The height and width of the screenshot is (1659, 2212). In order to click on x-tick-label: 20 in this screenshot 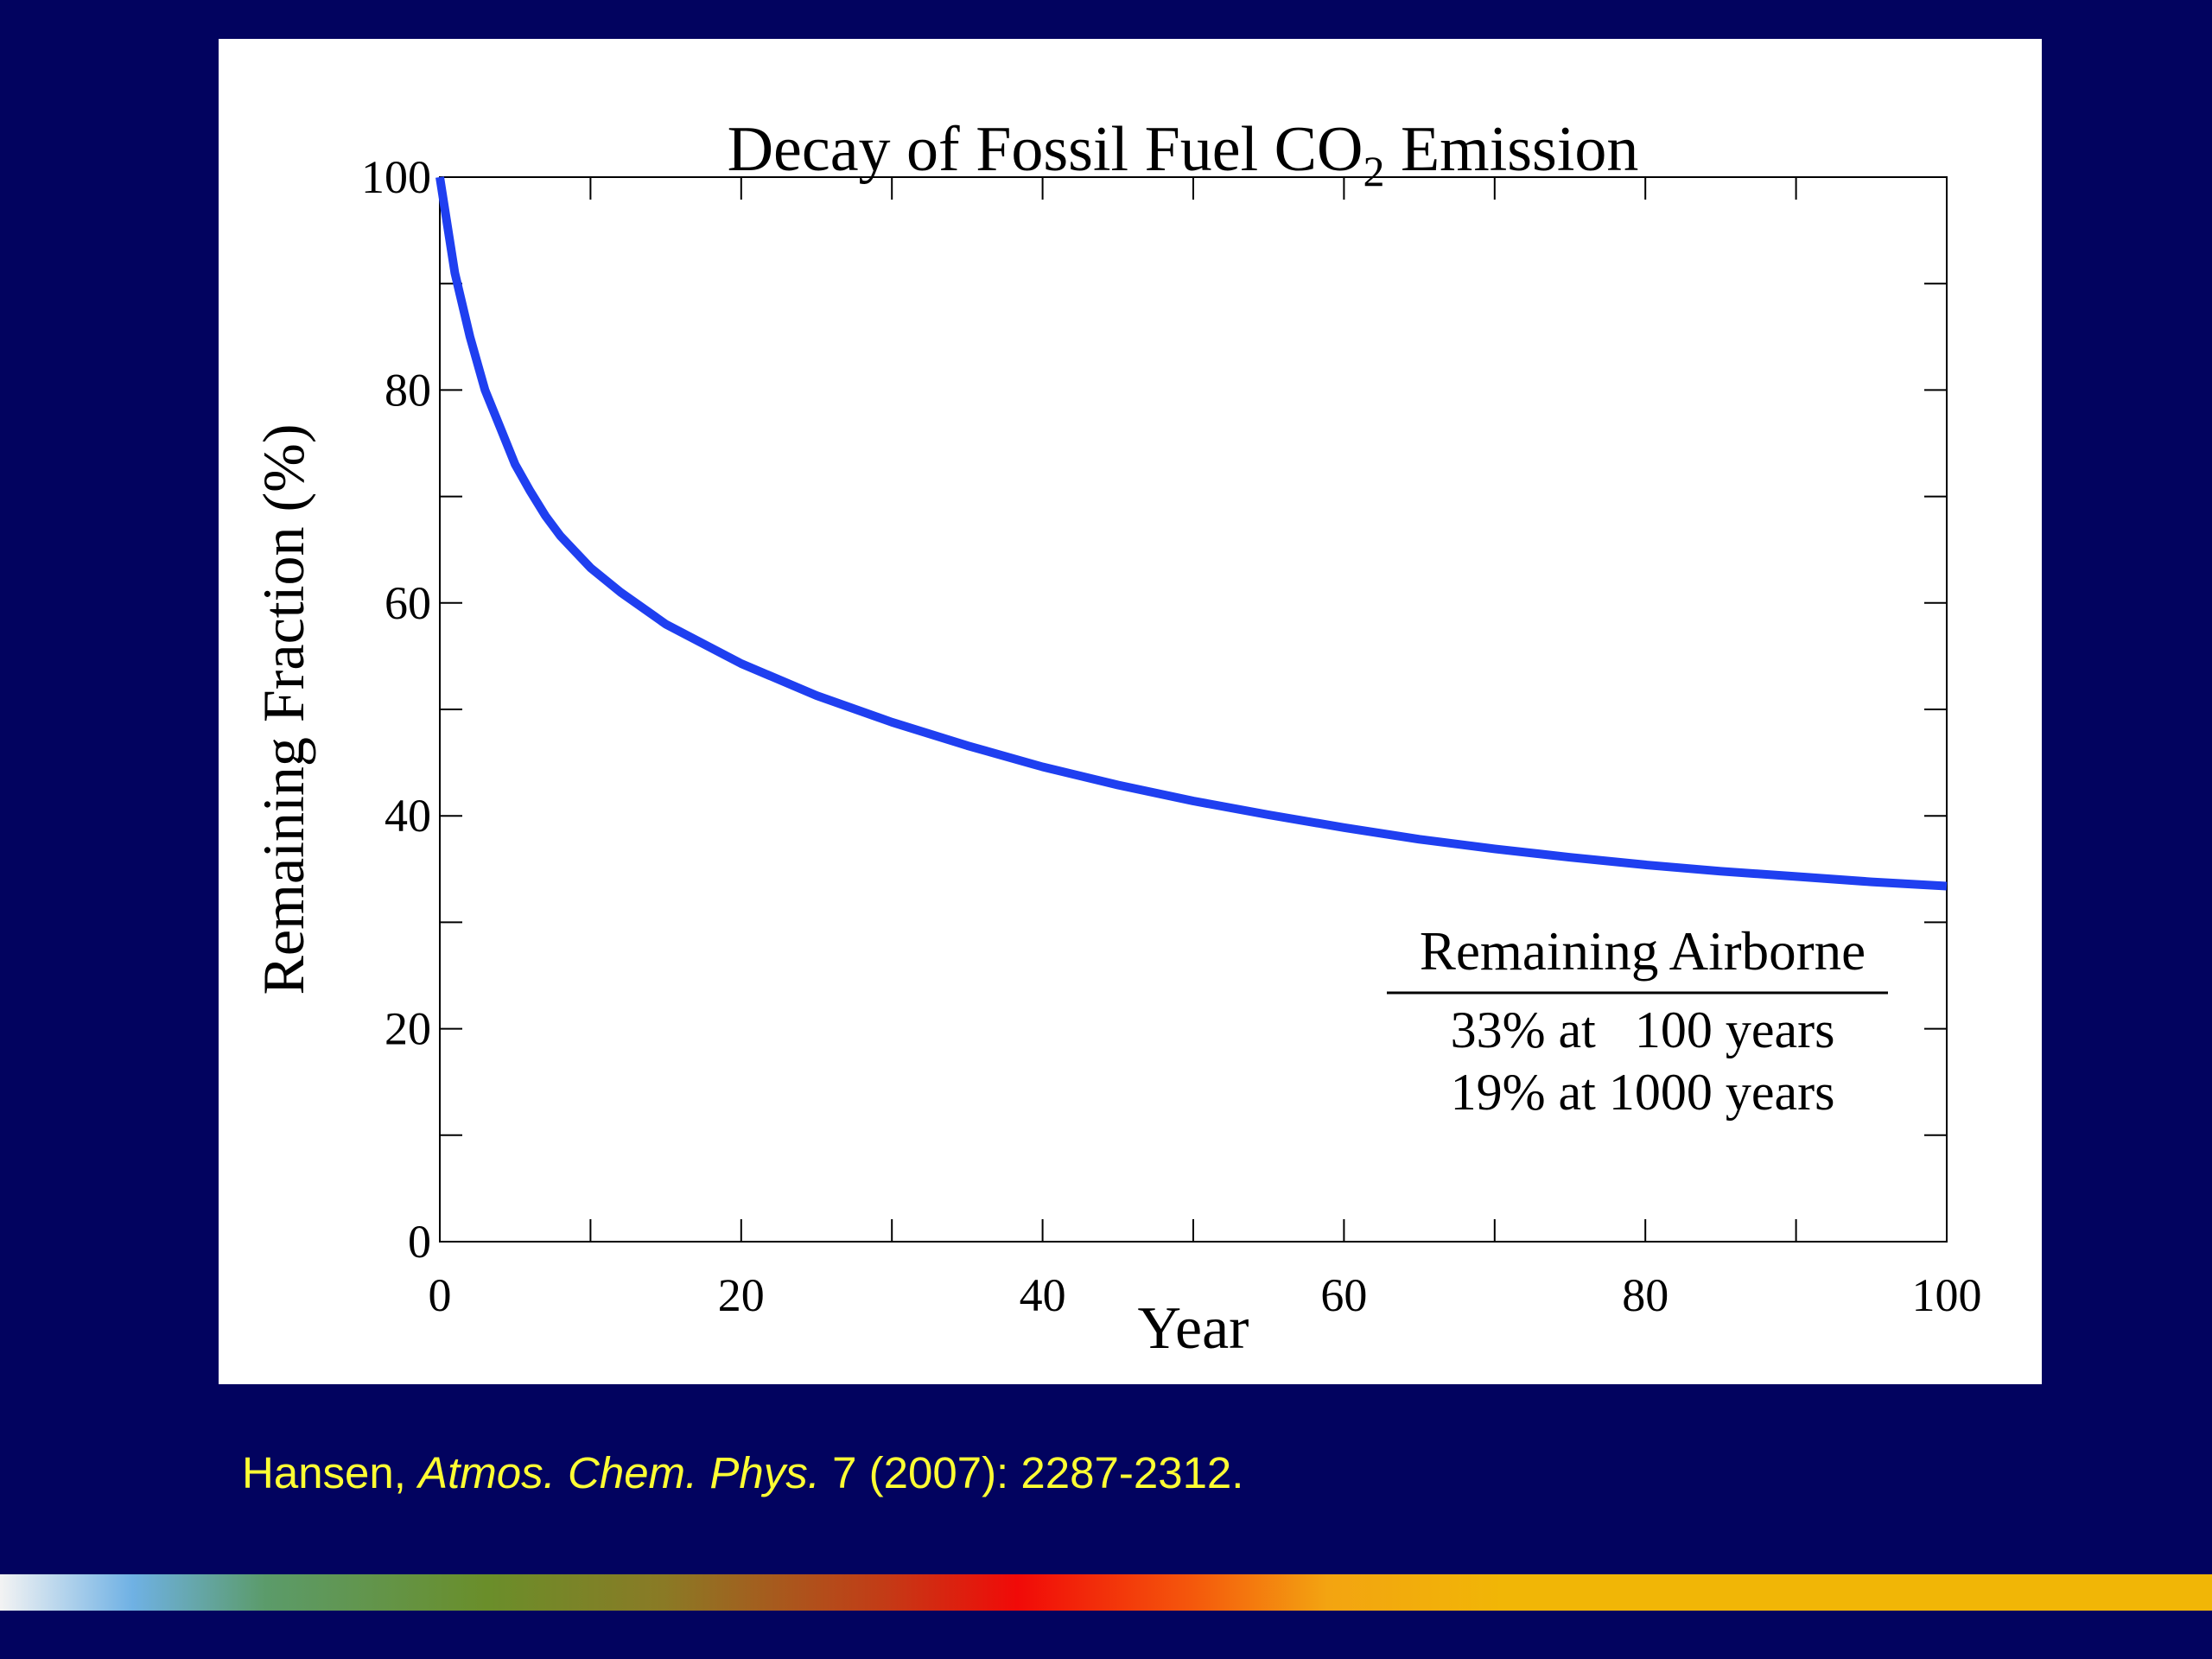, I will do `click(741, 1295)`.